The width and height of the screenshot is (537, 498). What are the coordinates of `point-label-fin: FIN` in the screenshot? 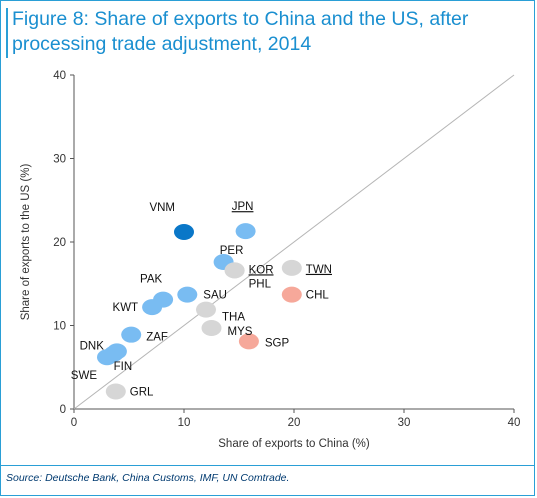 It's located at (123, 367).